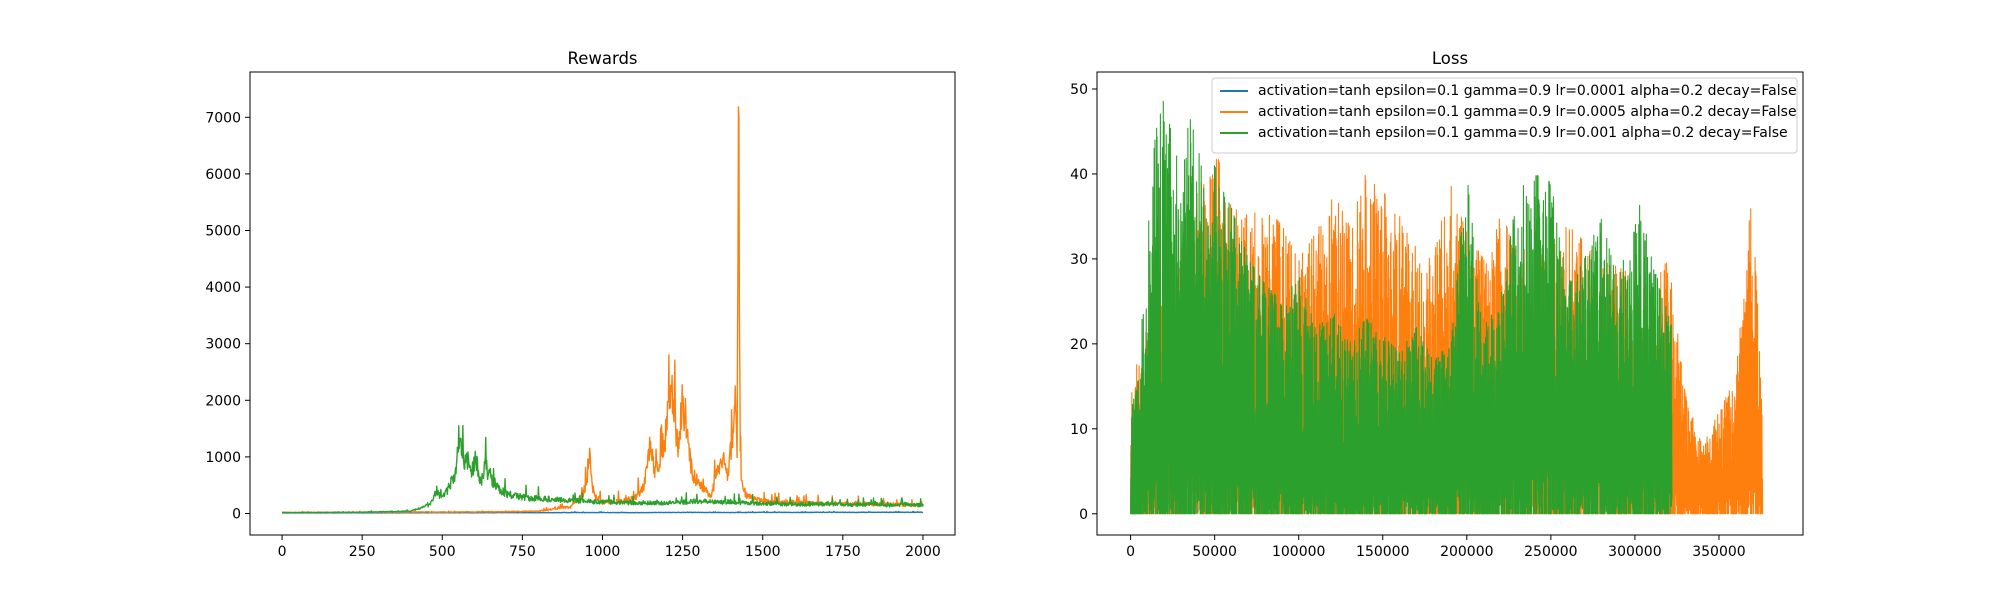  I want to click on rewards-x-tick-label: 250, so click(362, 552).